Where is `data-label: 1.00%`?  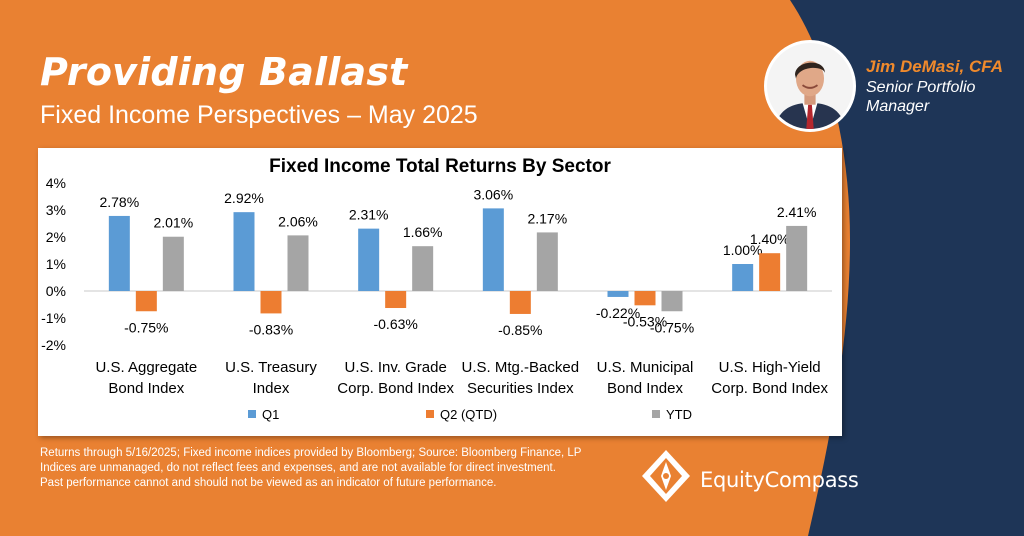
data-label: 1.00% is located at coordinates (743, 250).